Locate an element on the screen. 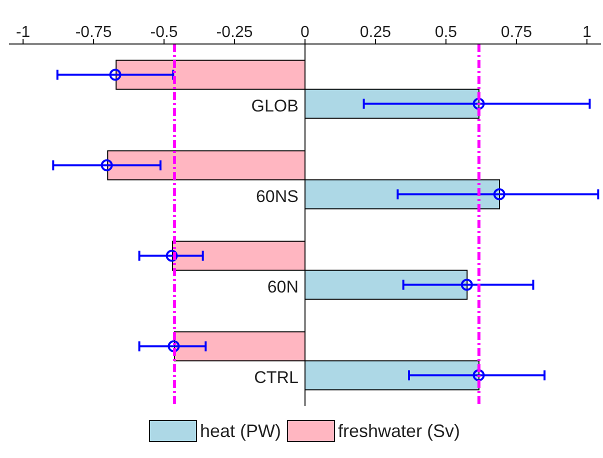 This screenshot has width=603, height=458. legend-label: heat (PW) is located at coordinates (239, 431).